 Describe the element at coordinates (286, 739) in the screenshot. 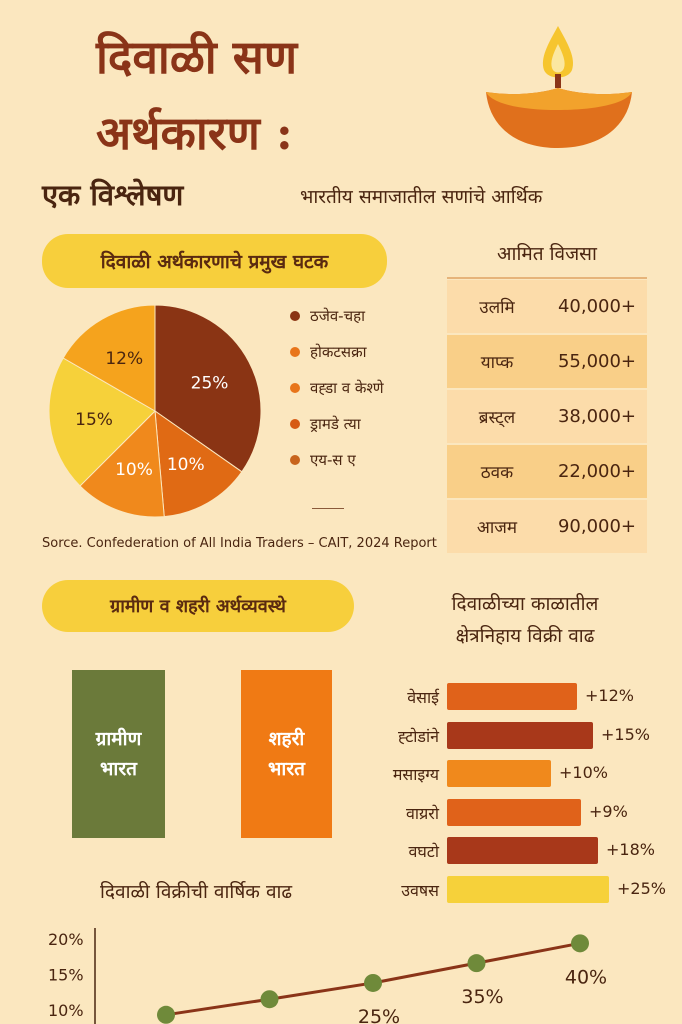

I see `urban-line-1: शहरी` at that location.